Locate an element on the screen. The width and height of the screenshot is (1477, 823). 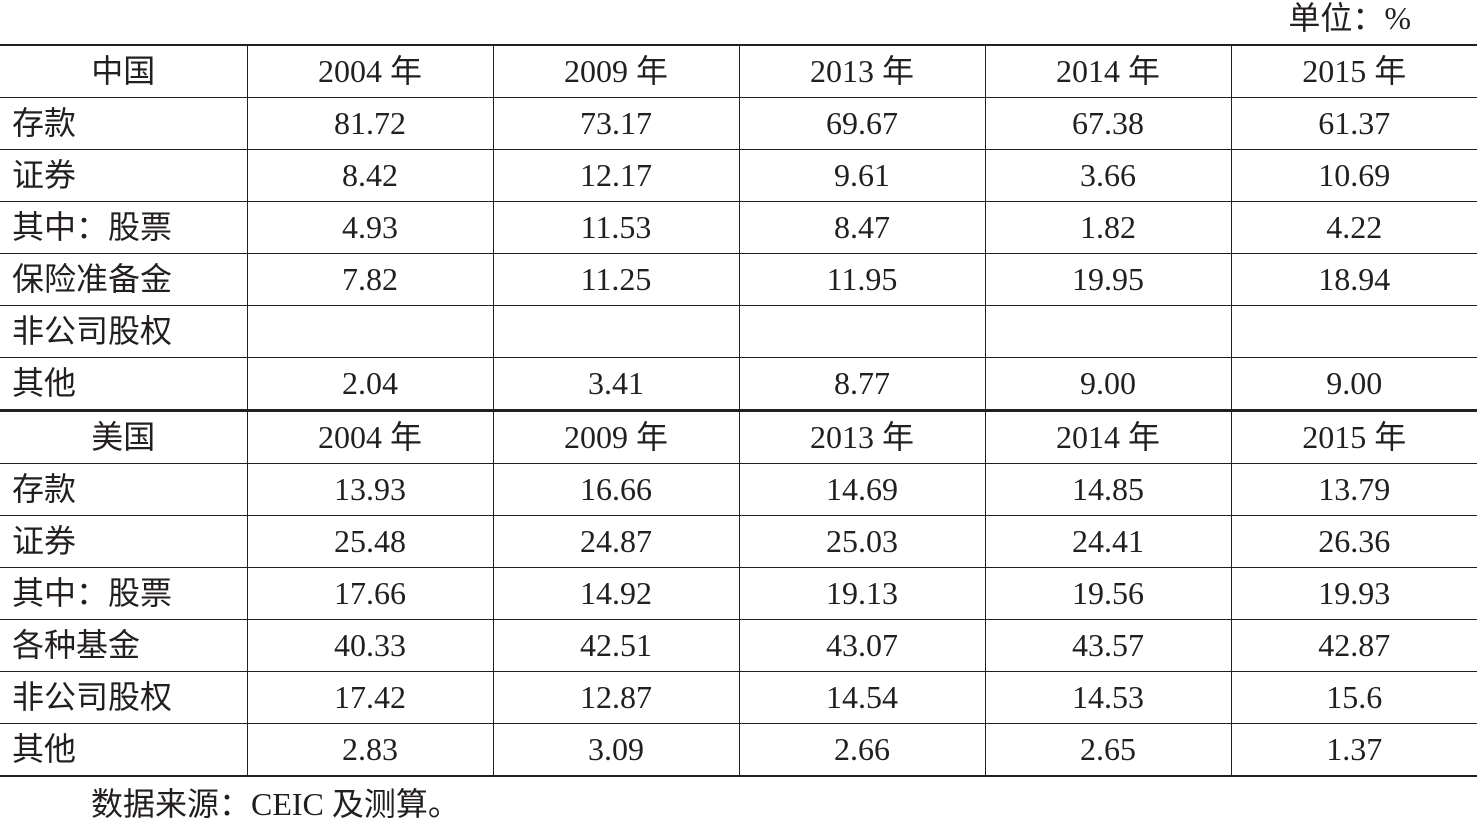
usa-year-header: 2014 年 is located at coordinates (1107, 436).